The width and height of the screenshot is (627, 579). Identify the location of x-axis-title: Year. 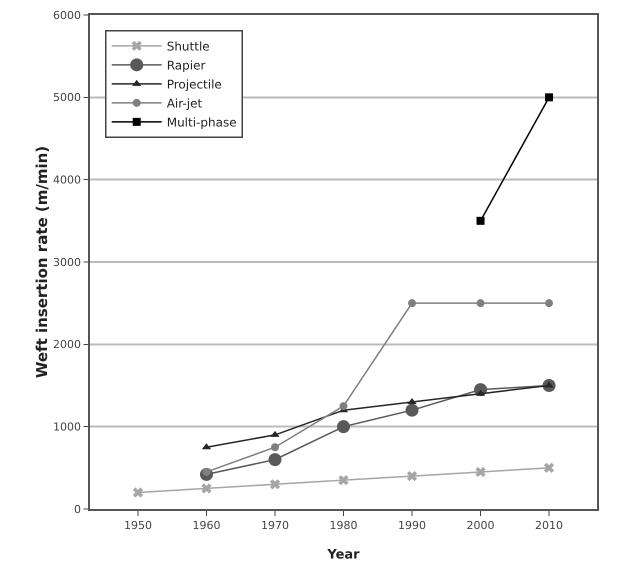
(343, 555).